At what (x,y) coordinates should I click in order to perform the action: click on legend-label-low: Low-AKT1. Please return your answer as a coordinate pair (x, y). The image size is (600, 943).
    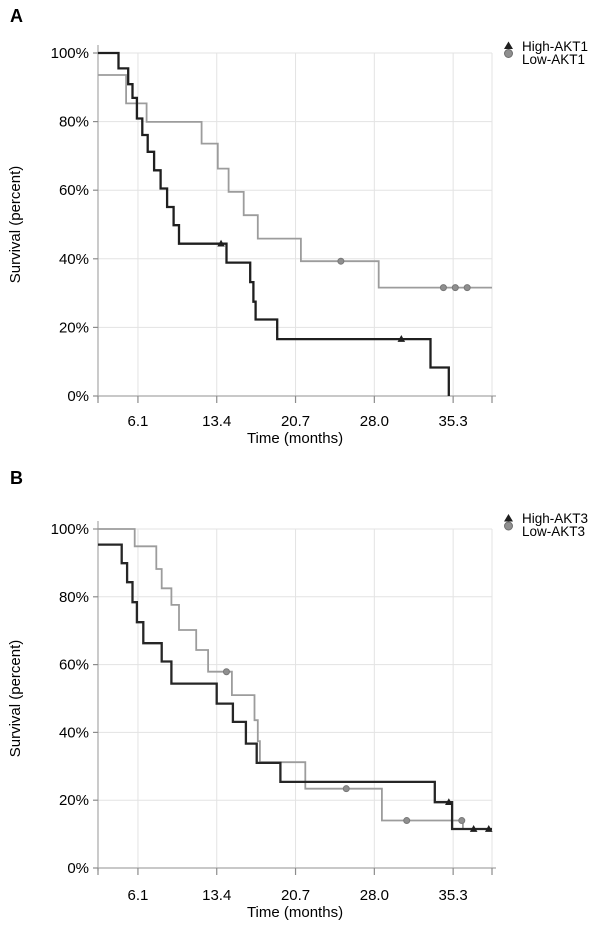
    Looking at the image, I should click on (553, 59).